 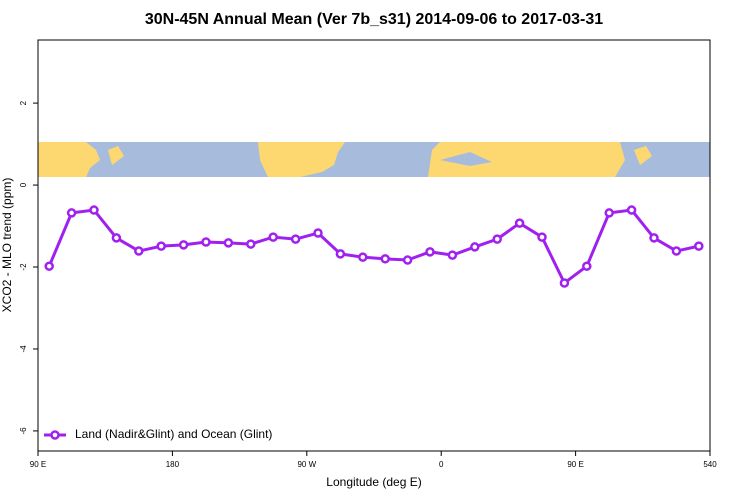 What do you see at coordinates (55, 435) in the screenshot?
I see `legend-marker` at bounding box center [55, 435].